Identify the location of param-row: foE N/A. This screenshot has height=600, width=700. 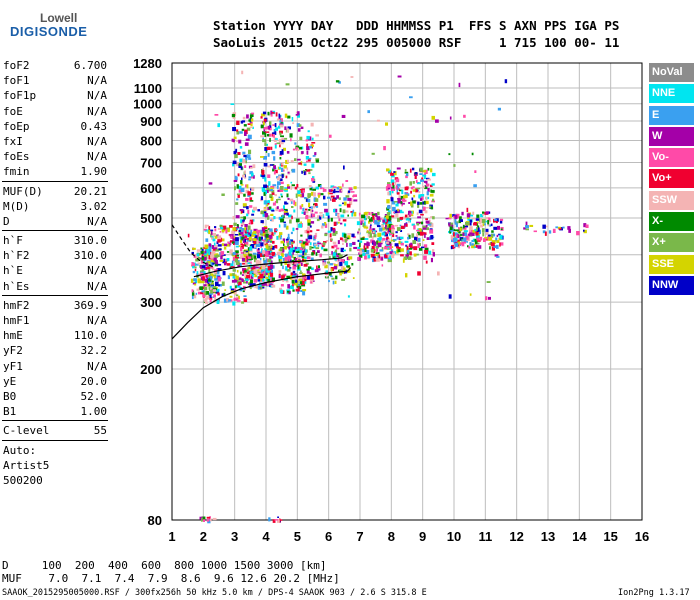
(55, 111).